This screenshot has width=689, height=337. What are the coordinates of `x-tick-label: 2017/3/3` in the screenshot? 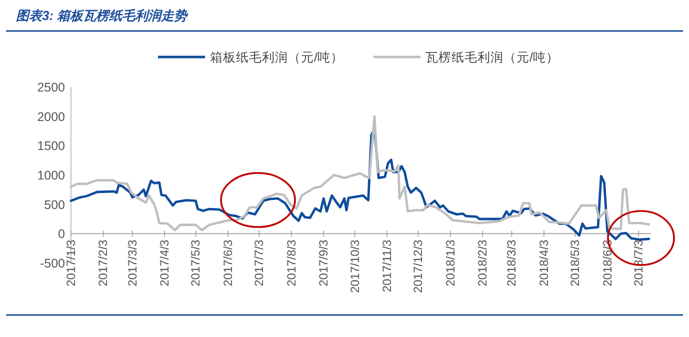 It's located at (132, 262).